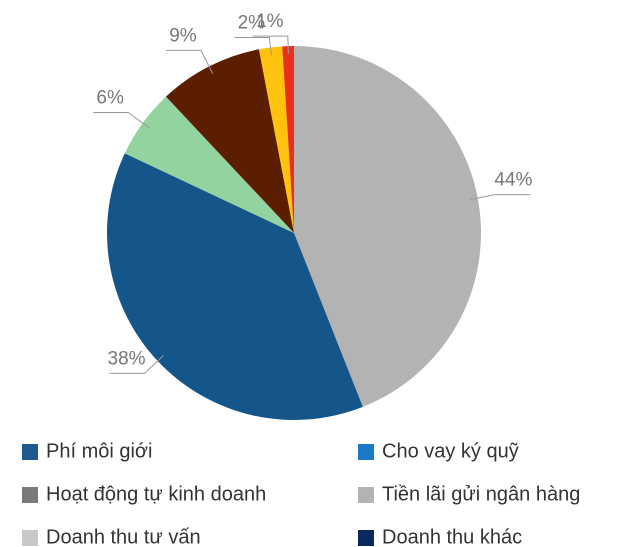 This screenshot has width=640, height=547. I want to click on legend-label: Hoạt động tự kinh doanh, so click(156, 494).